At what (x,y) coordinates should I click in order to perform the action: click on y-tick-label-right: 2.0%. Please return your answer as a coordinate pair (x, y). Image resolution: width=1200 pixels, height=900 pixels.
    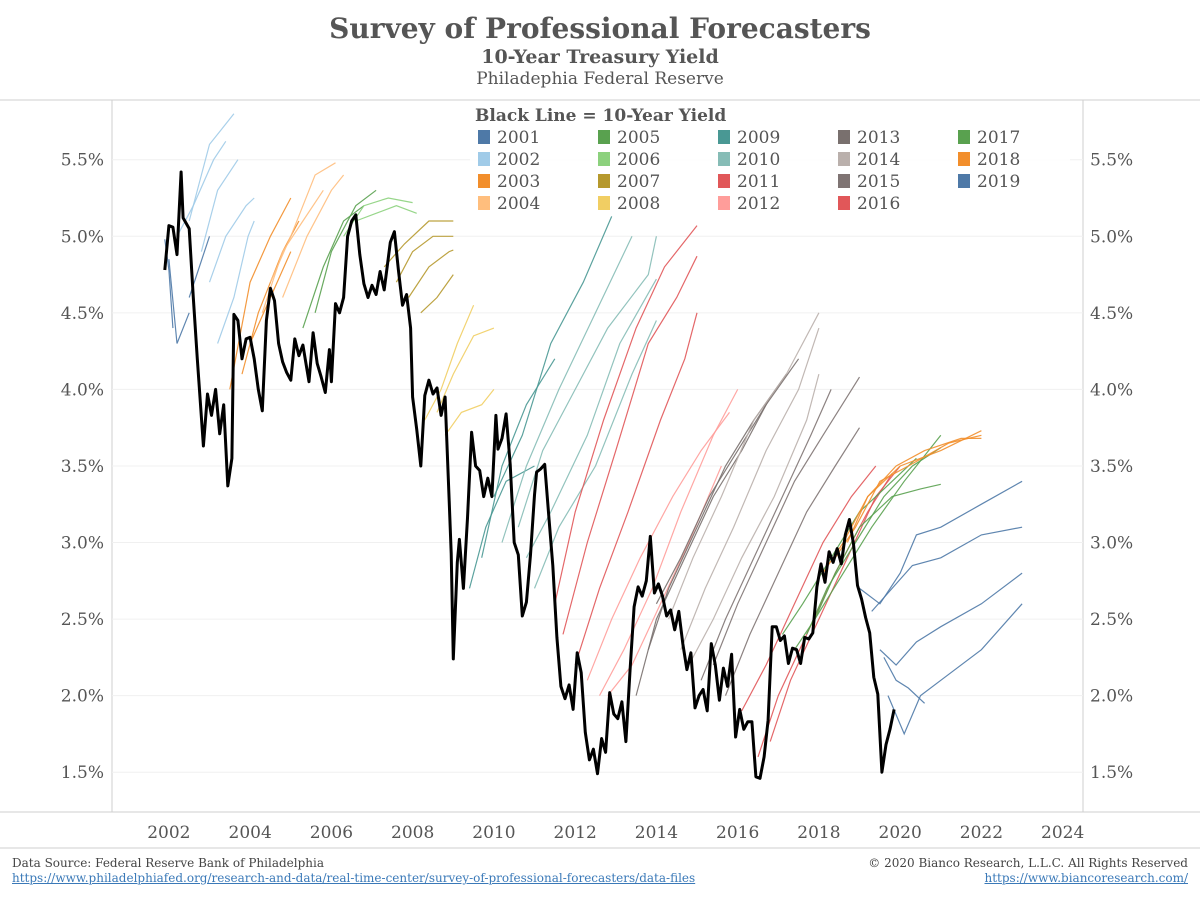
    Looking at the image, I should click on (1111, 697).